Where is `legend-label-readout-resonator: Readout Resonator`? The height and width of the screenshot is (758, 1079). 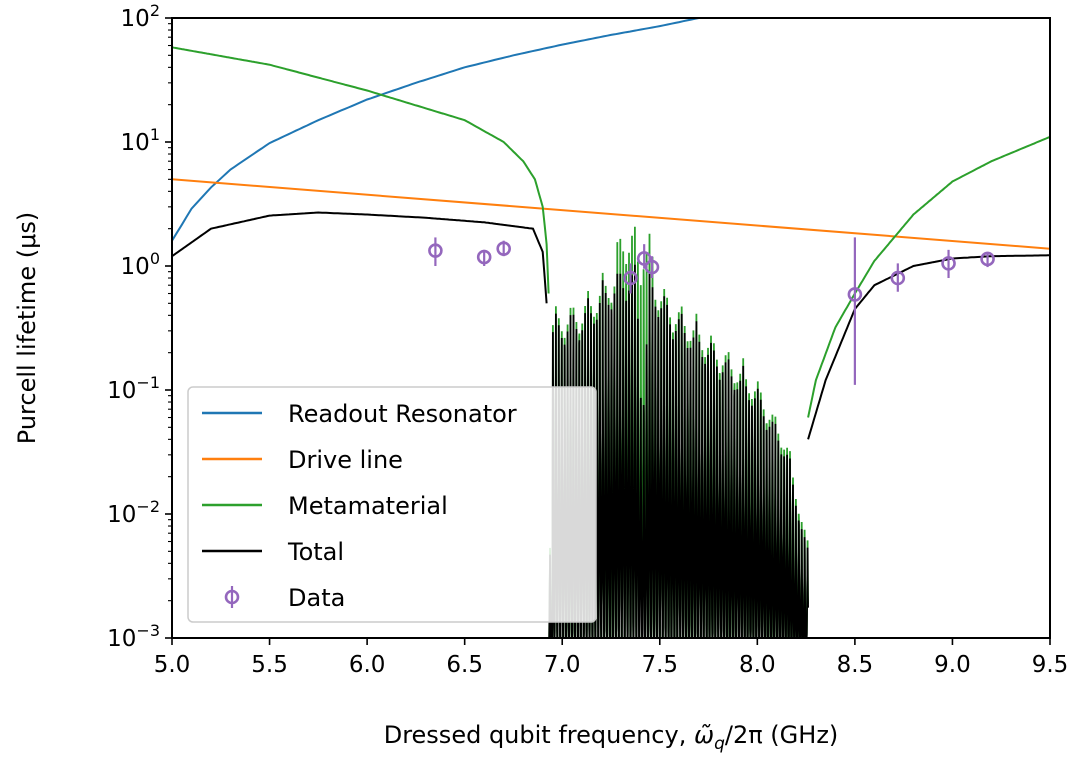
legend-label-readout-resonator: Readout Resonator is located at coordinates (402, 414).